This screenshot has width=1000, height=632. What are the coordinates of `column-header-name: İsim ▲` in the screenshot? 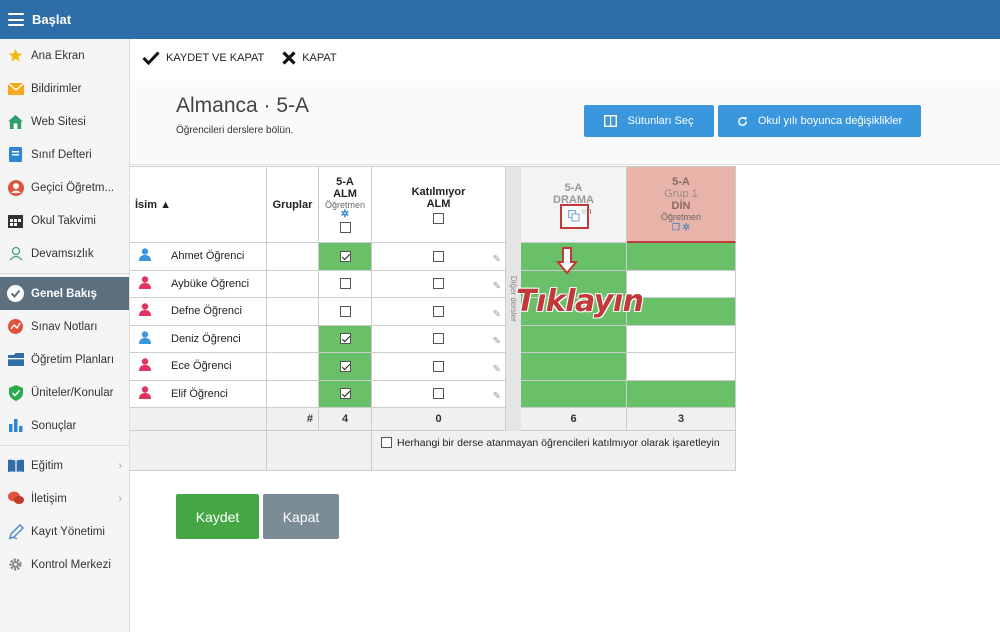 It's located at (198, 205).